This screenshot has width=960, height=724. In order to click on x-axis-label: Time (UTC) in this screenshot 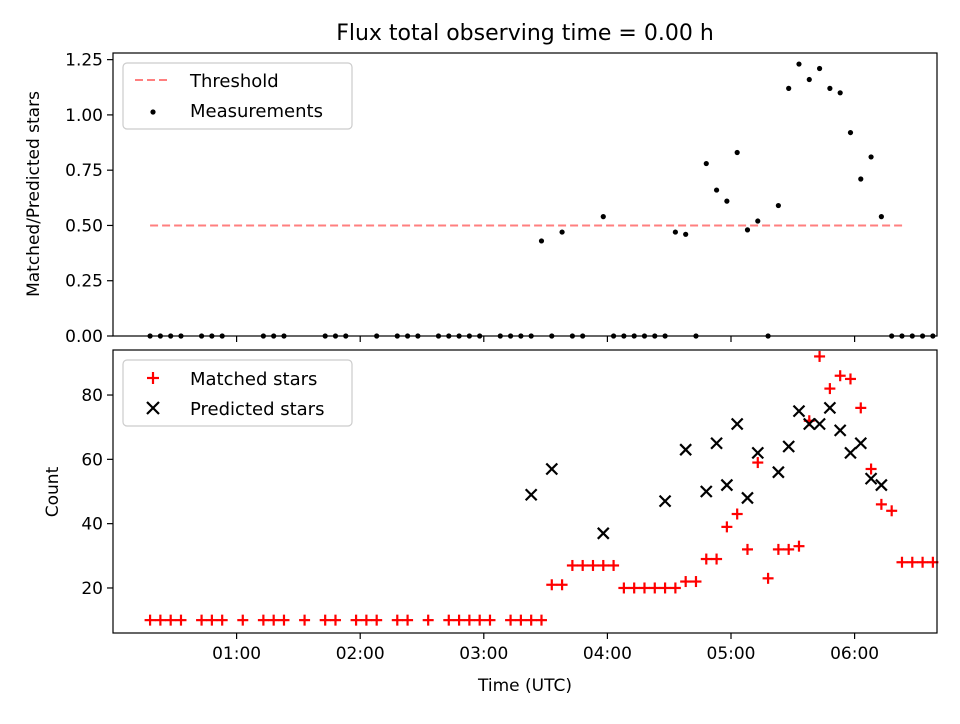, I will do `click(524, 686)`.